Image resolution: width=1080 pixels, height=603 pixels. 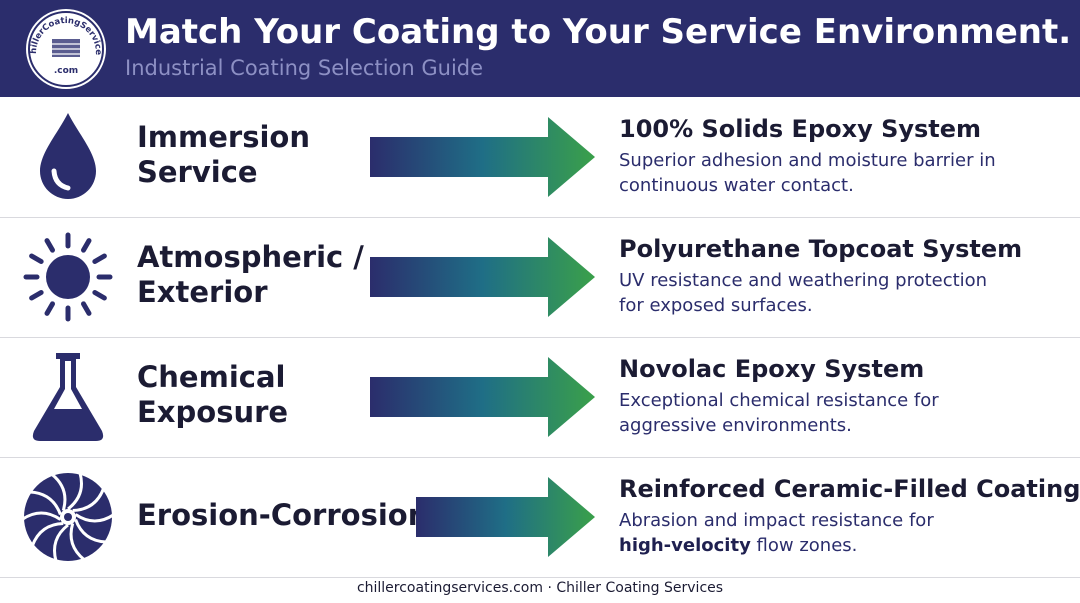 I want to click on drop-highlight, so click(x=61, y=179).